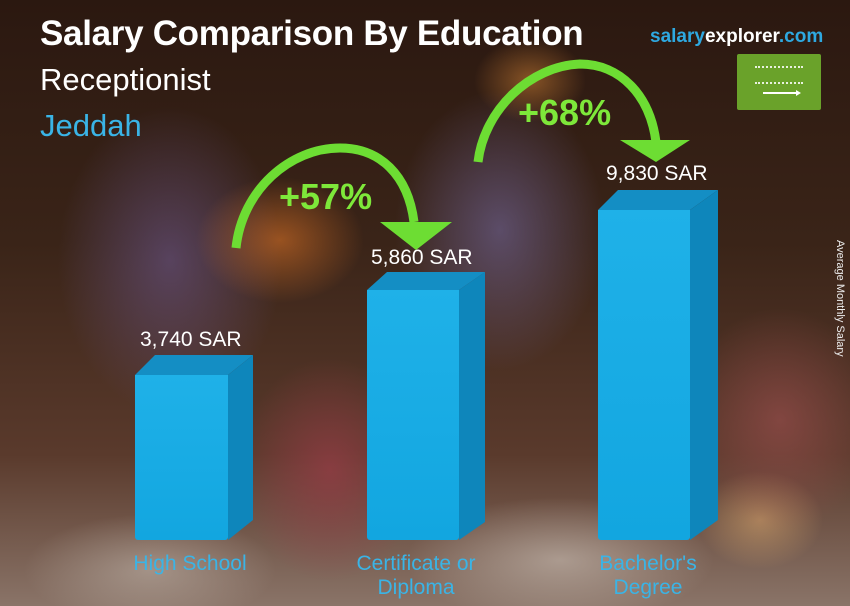 This screenshot has height=606, width=850. I want to click on category-label-high-school: High School, so click(190, 564).